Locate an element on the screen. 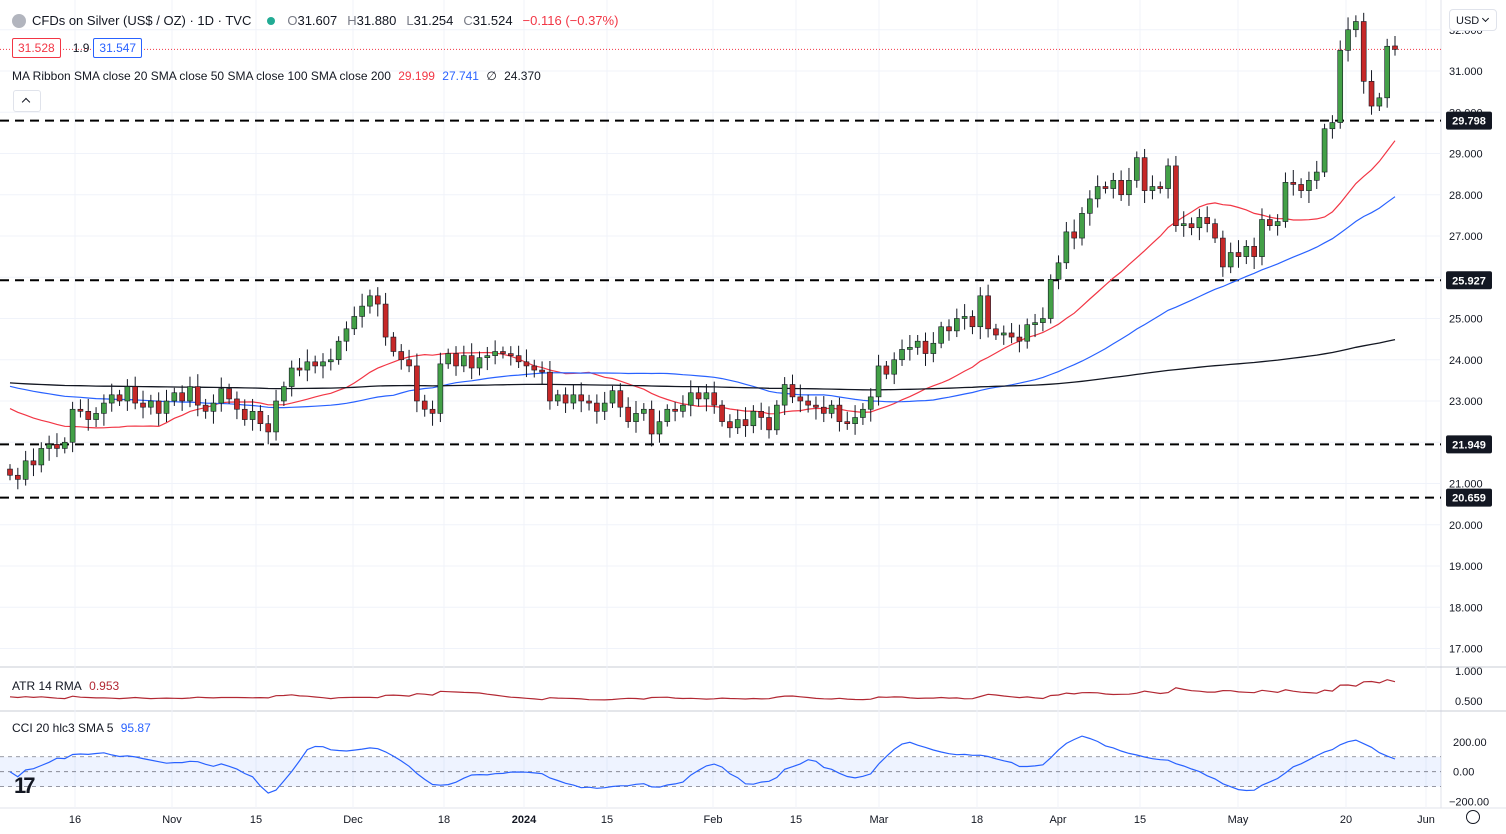 The width and height of the screenshot is (1506, 834). trade-buttons: 31.528 1.9 31.547 is located at coordinates (79, 48).